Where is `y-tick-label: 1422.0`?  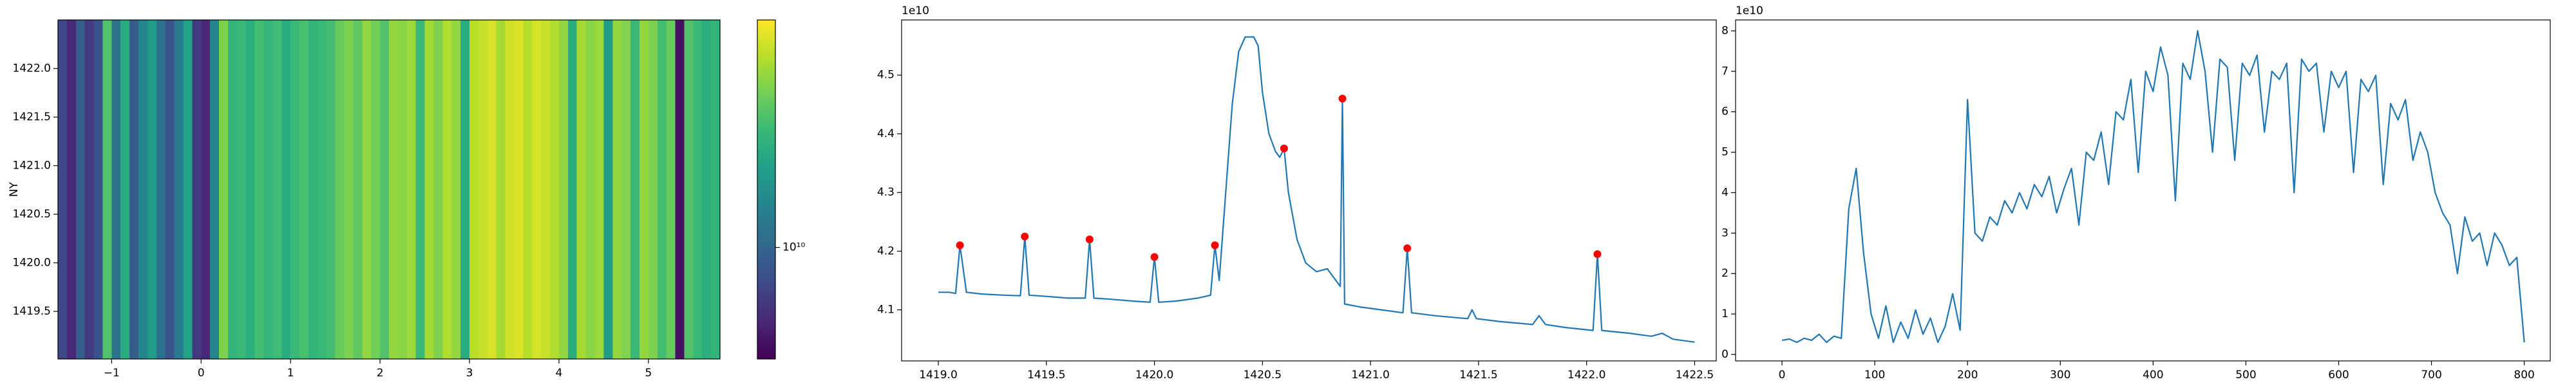
y-tick-label: 1422.0 is located at coordinates (32, 68).